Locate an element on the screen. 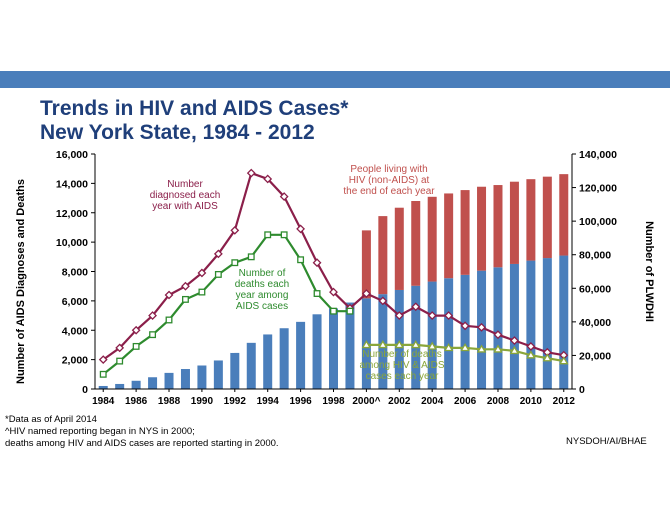 This screenshot has width=670, height=518. aids-deaths-line is located at coordinates (226, 304).